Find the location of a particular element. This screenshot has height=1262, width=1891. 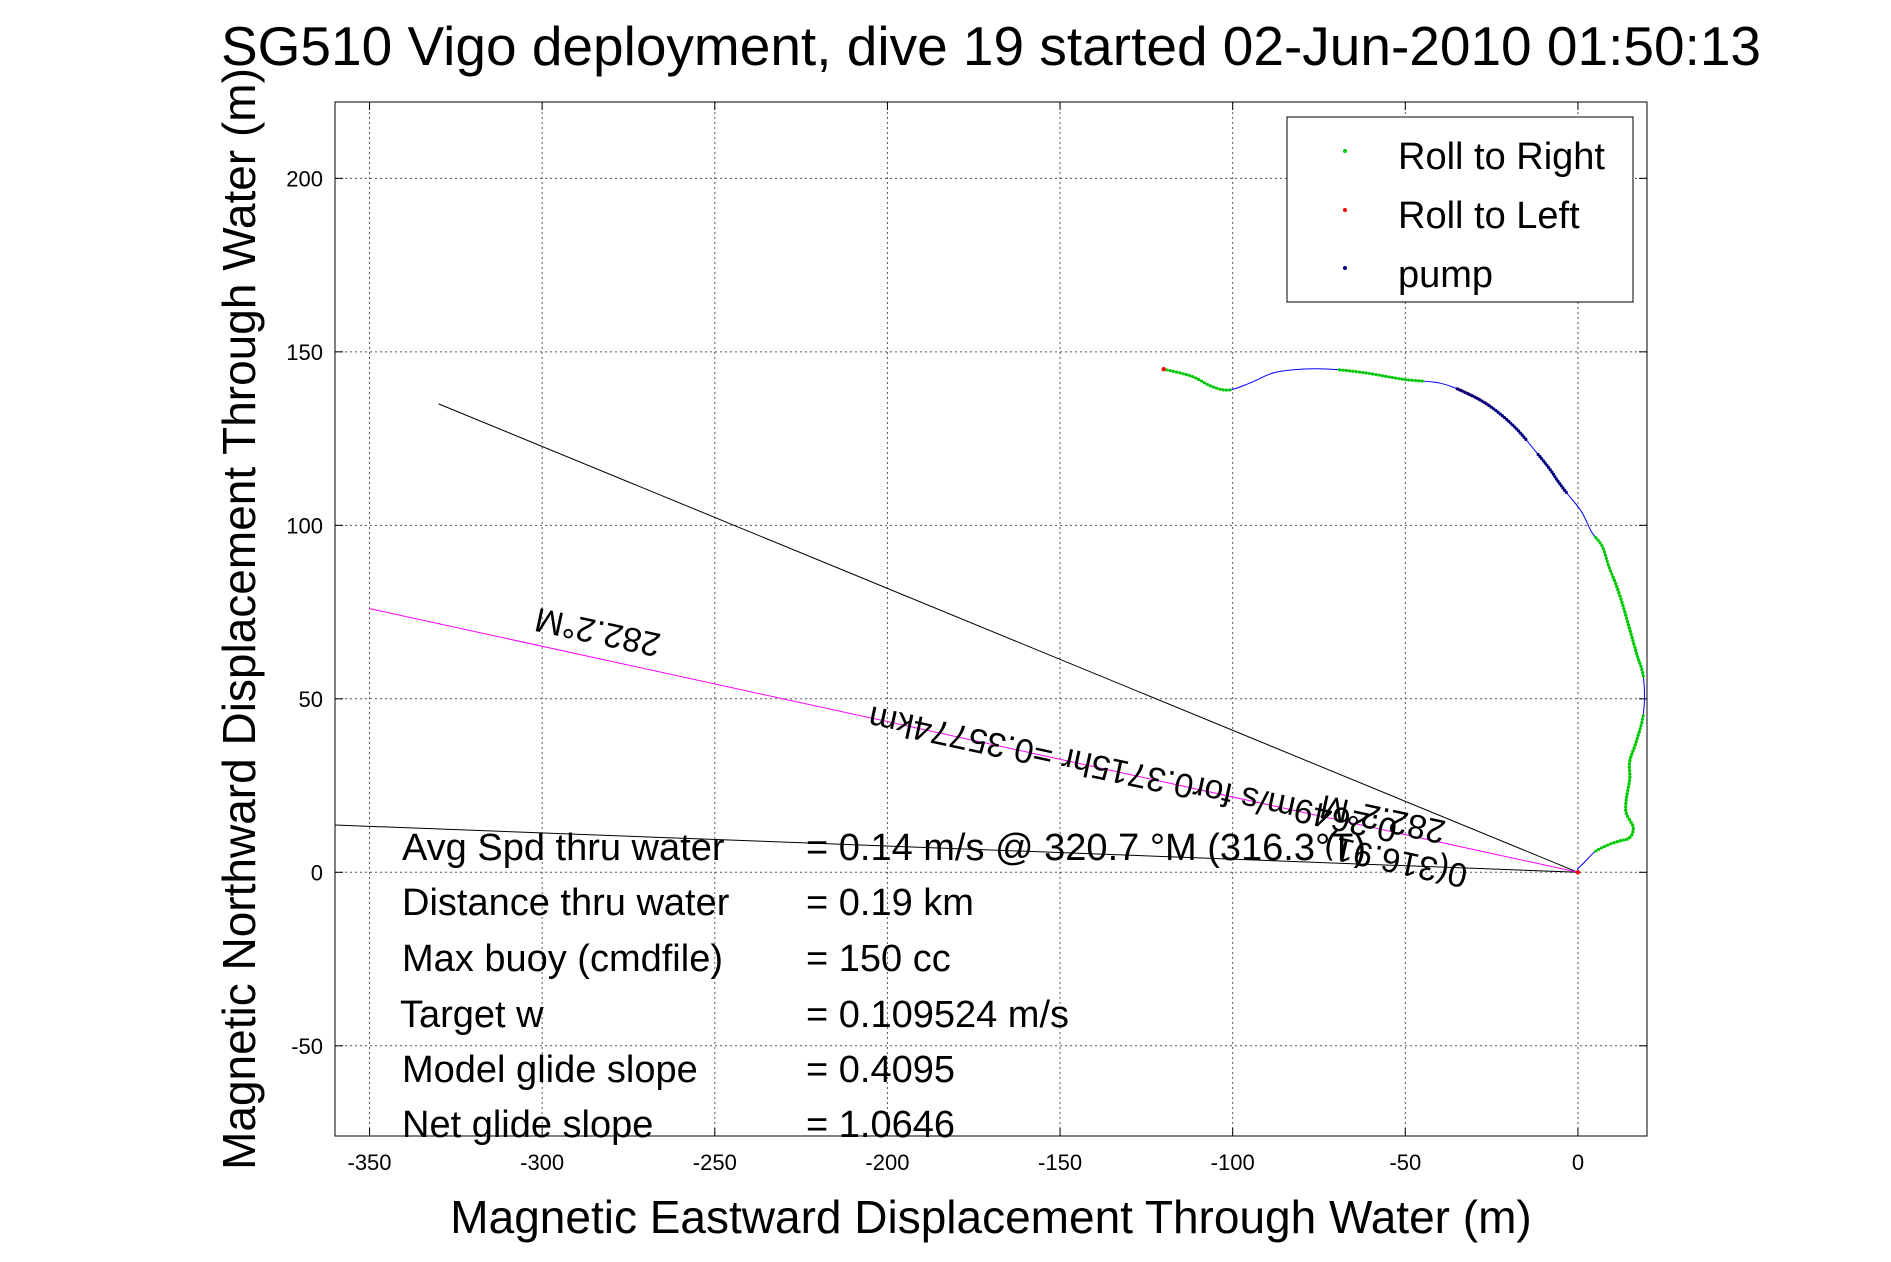

current-line is located at coordinates (956, 848).